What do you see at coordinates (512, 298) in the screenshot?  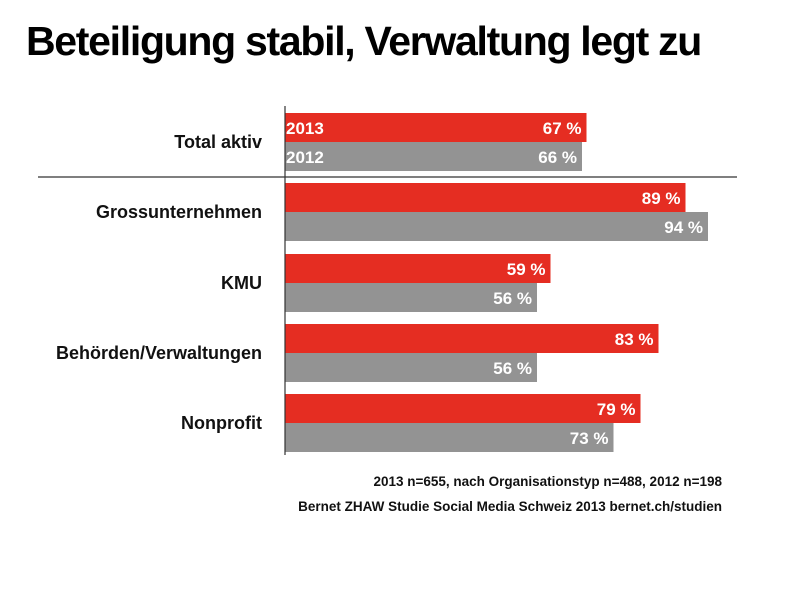 I see `value-label-2012-kmu: 56 %` at bounding box center [512, 298].